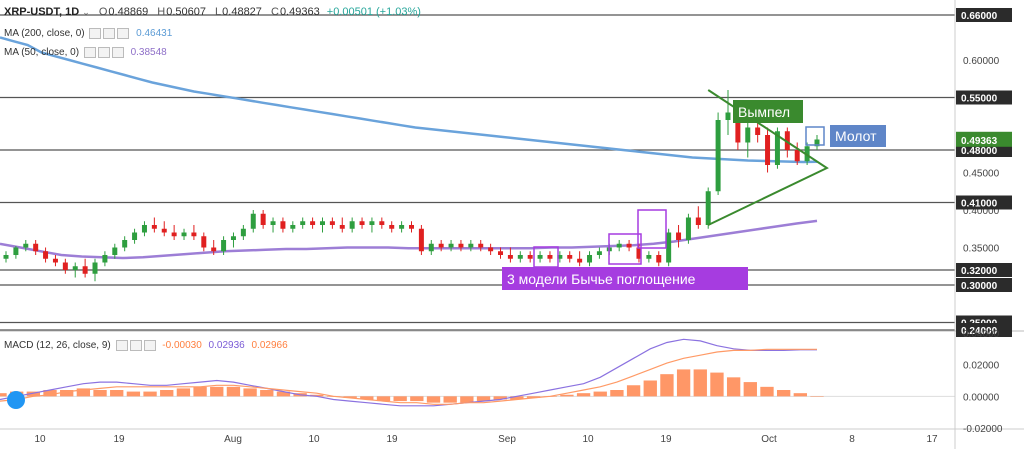  What do you see at coordinates (979, 151) in the screenshot?
I see `level-tag-label: 0.48000` at bounding box center [979, 151].